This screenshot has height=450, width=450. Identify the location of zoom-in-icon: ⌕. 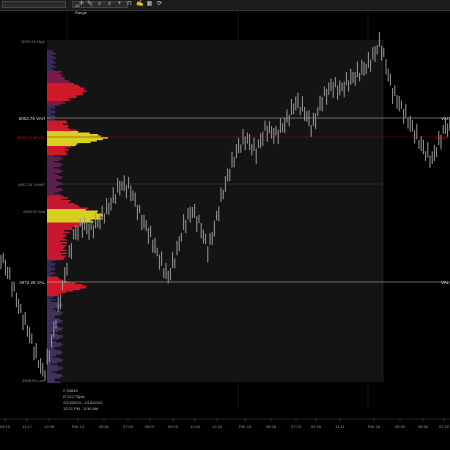
(99, 4).